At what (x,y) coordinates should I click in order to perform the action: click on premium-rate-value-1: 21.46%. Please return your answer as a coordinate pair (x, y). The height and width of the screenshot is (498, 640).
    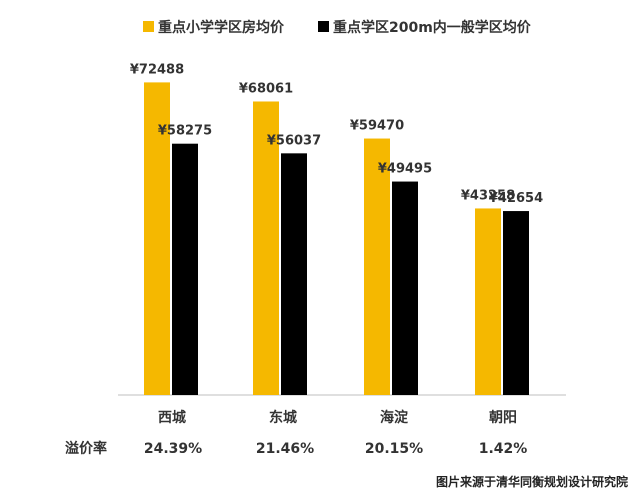
    Looking at the image, I should click on (285, 449).